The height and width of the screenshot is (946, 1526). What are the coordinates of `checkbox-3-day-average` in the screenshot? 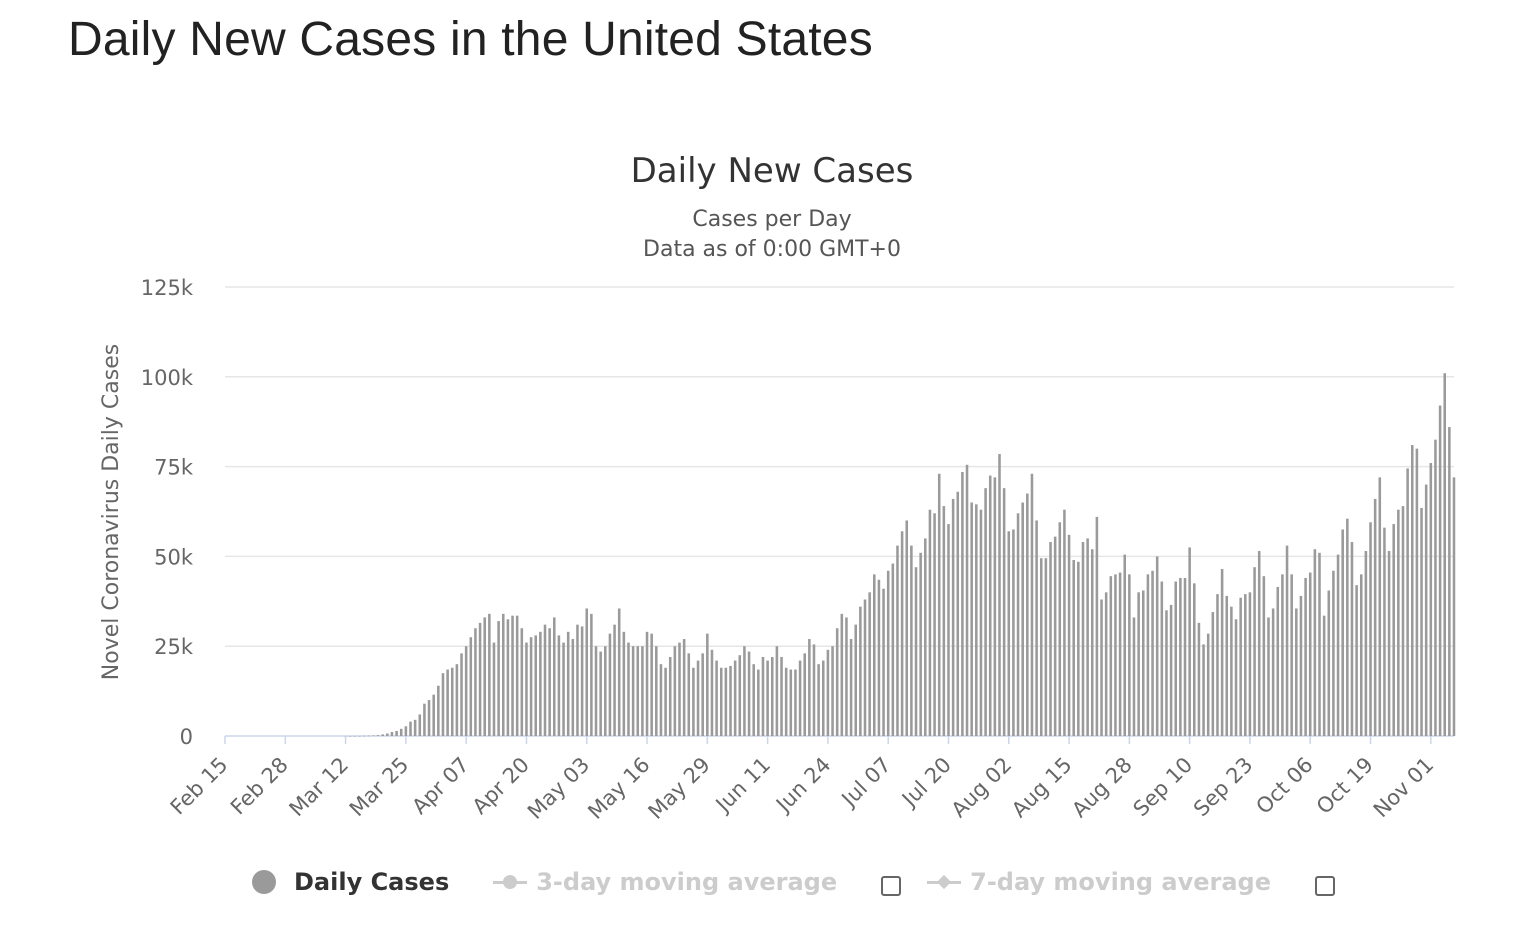 It's located at (891, 886).